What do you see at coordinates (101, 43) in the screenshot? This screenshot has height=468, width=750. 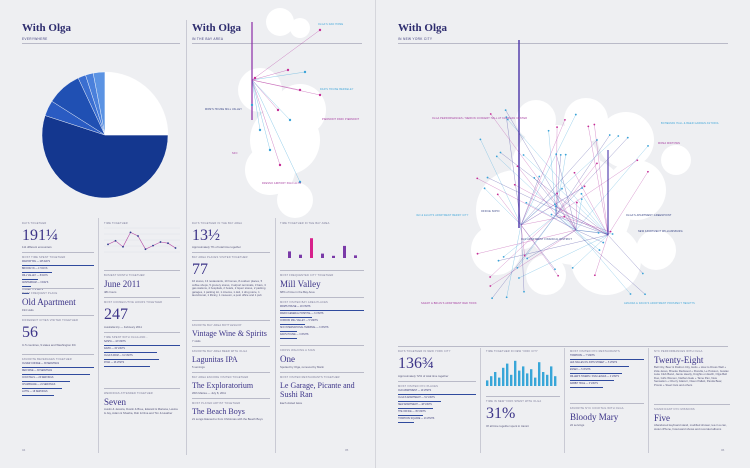 I see `header-rule` at bounding box center [101, 43].